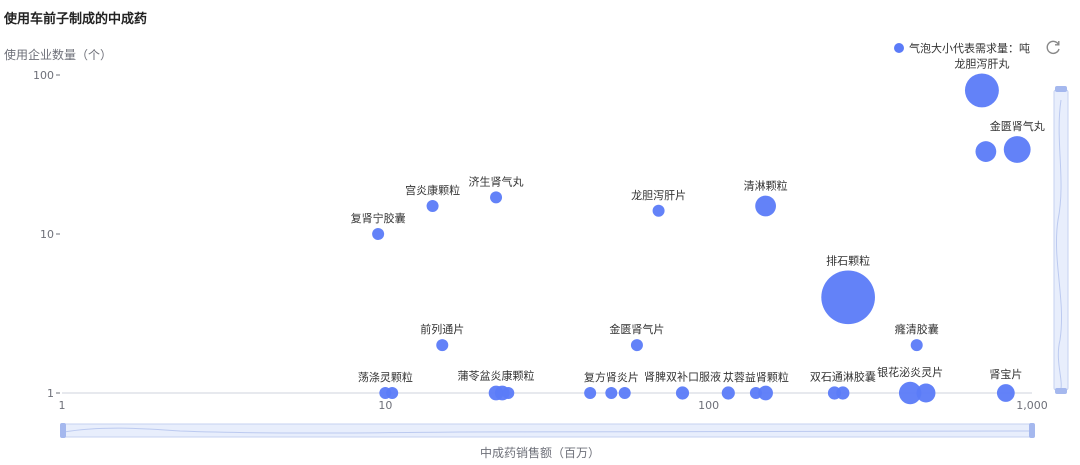 The width and height of the screenshot is (1080, 465). I want to click on bubble-label: 济生肾气丸, so click(496, 181).